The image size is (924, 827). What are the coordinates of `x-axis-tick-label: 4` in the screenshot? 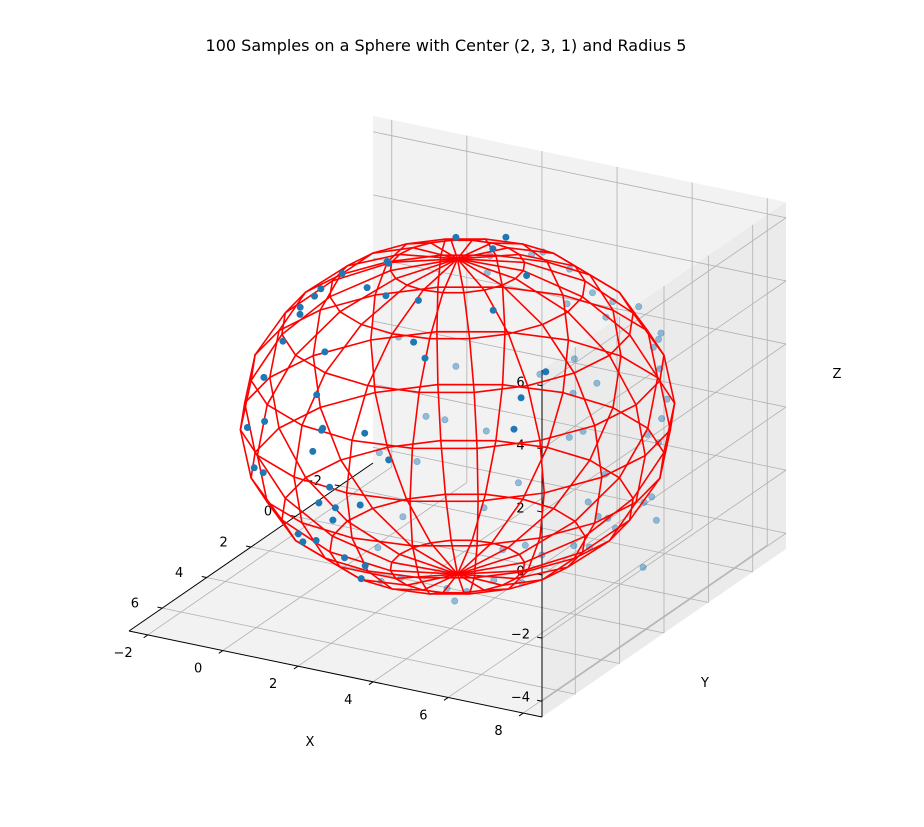 It's located at (179, 573).